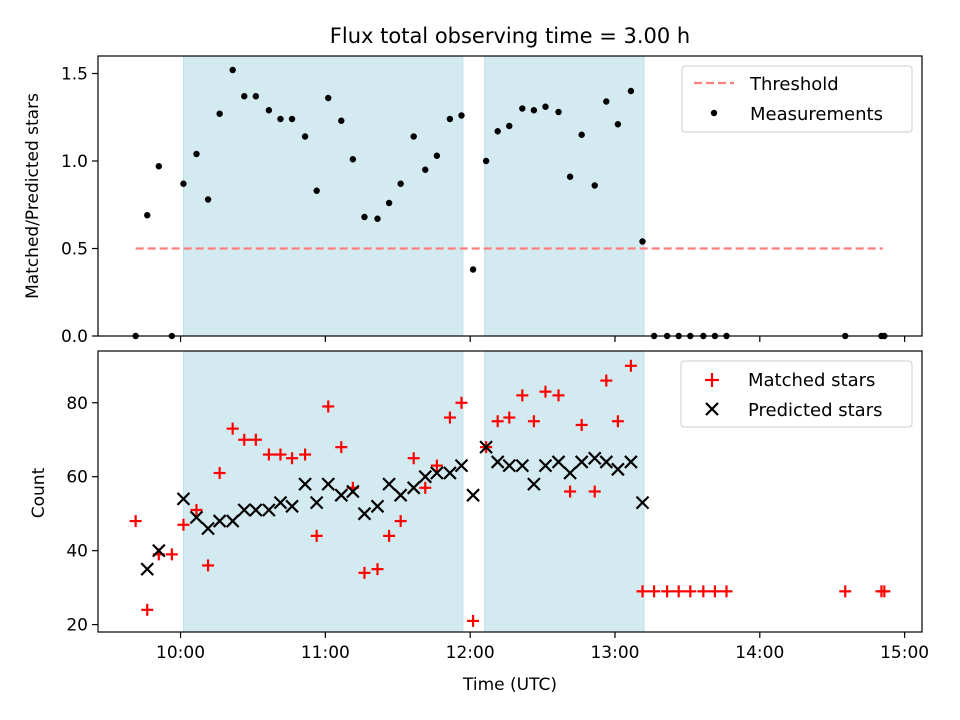 This screenshot has width=960, height=720. I want to click on y-tick-label: 20, so click(77, 626).